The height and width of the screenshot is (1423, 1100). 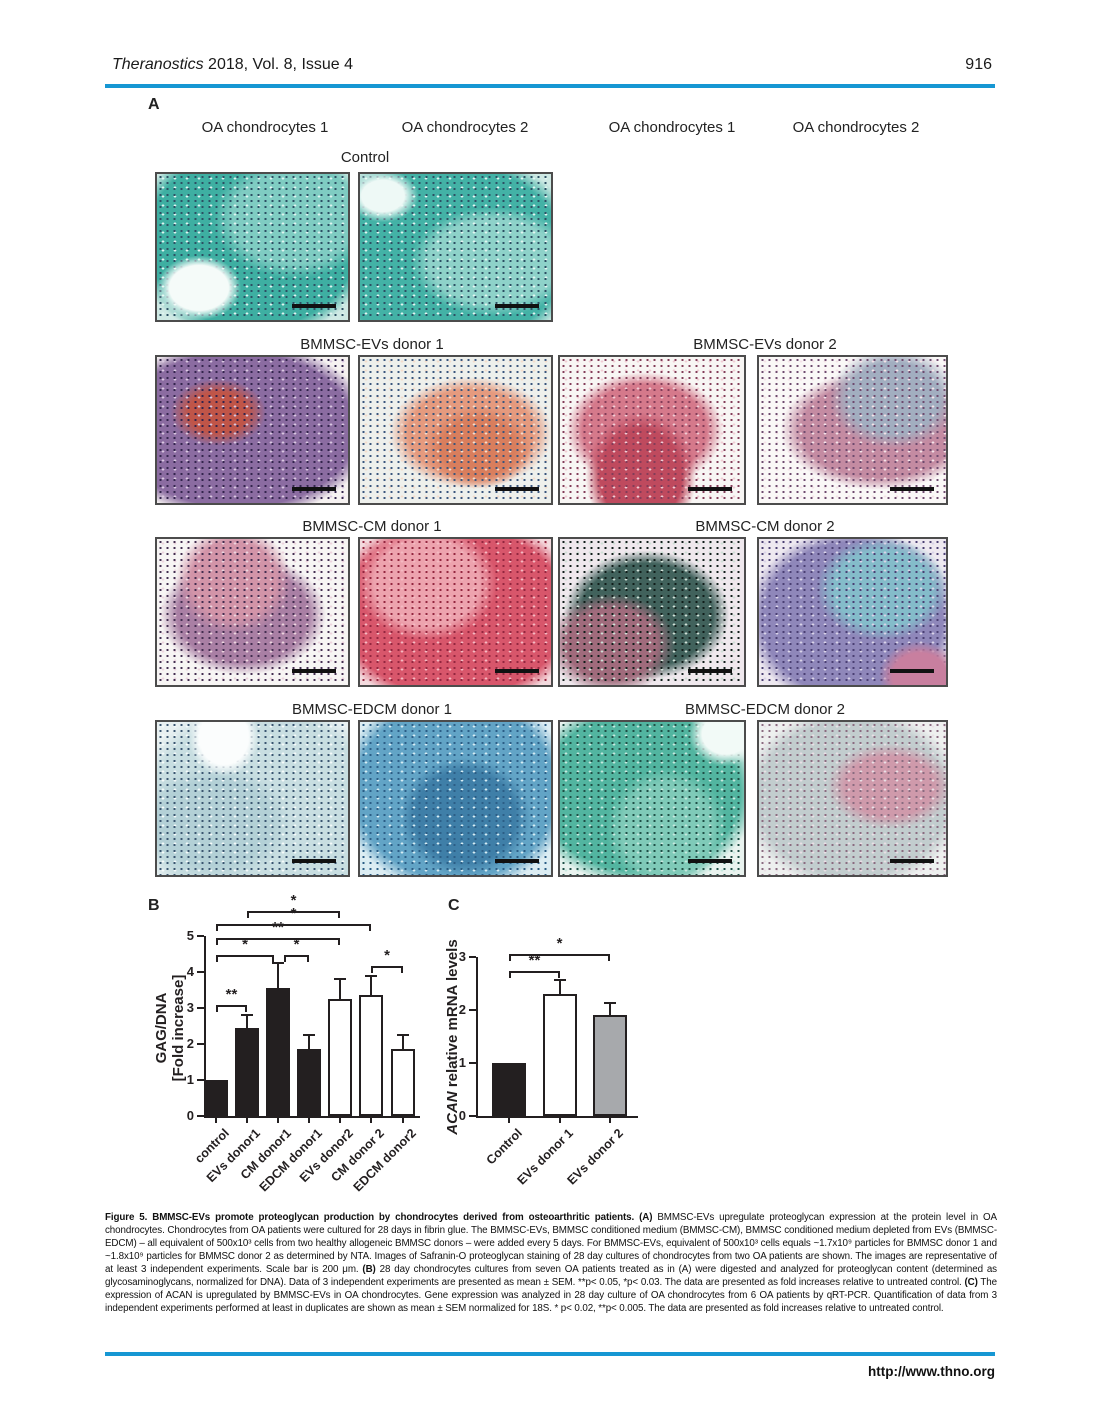 What do you see at coordinates (455, 612) in the screenshot?
I see `histology-cm-donor1-oa2` at bounding box center [455, 612].